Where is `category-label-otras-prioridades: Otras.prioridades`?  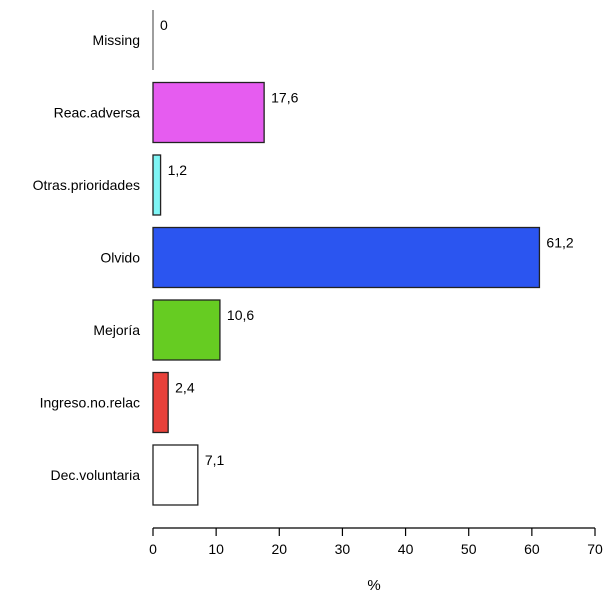
category-label-otras-prioridades: Otras.prioridades is located at coordinates (86, 185).